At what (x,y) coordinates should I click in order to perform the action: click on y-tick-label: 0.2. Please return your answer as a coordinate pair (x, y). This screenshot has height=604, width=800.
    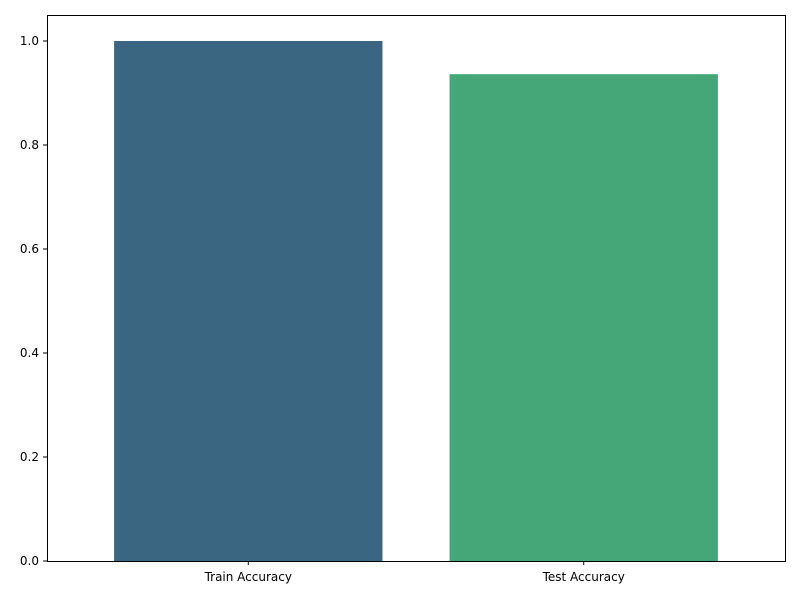
    Looking at the image, I should click on (29, 457).